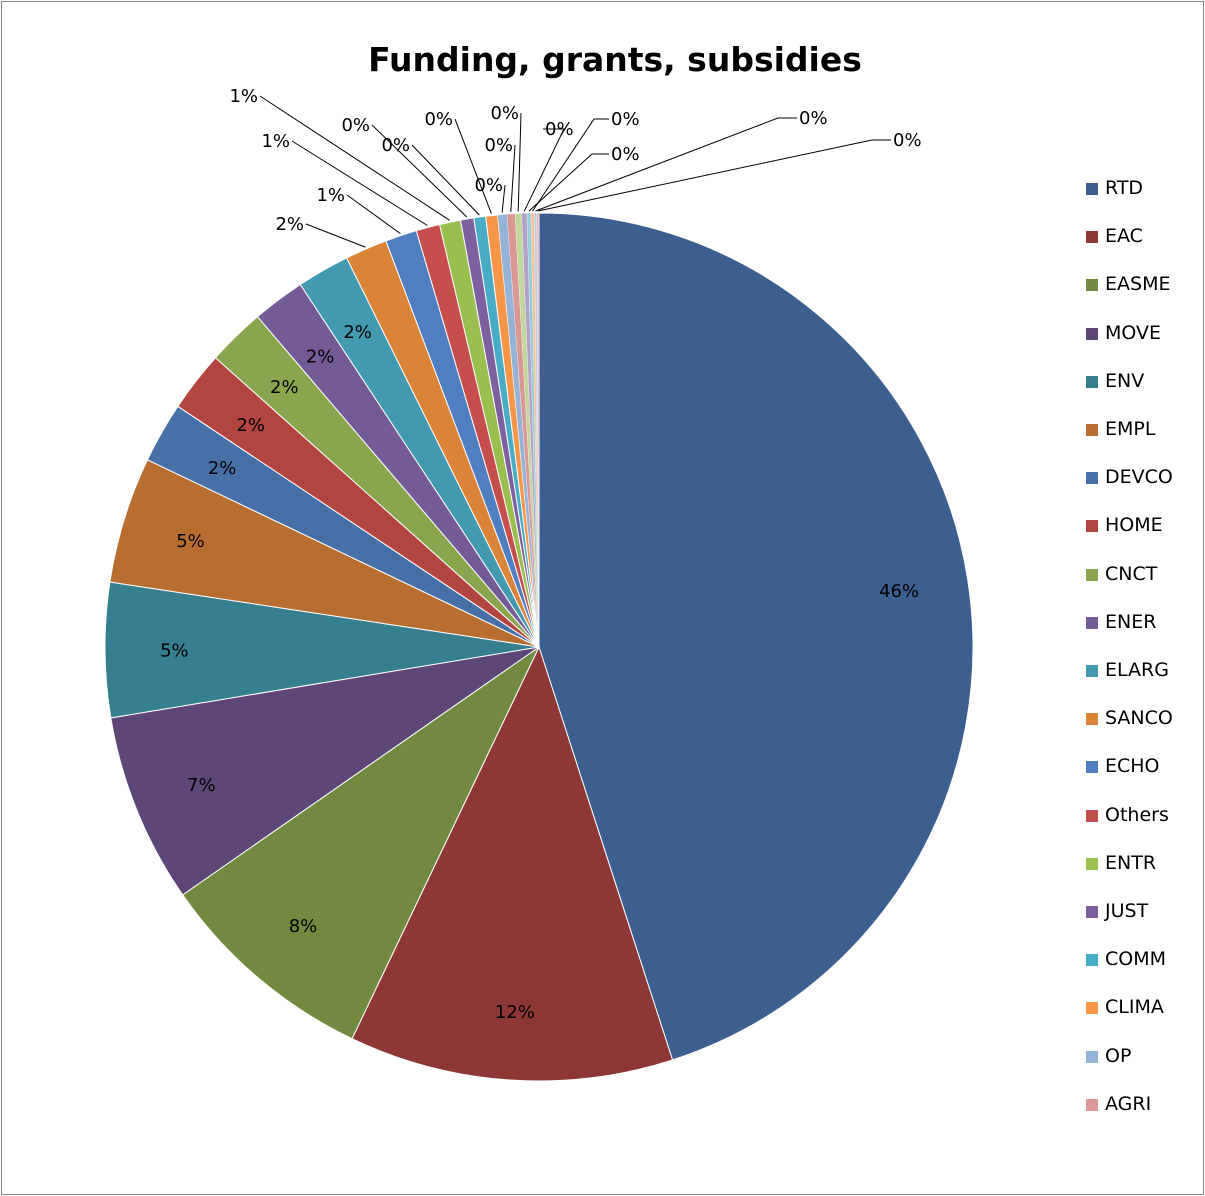 The width and height of the screenshot is (1205, 1196). What do you see at coordinates (1118, 1055) in the screenshot?
I see `legend-label: OP` at bounding box center [1118, 1055].